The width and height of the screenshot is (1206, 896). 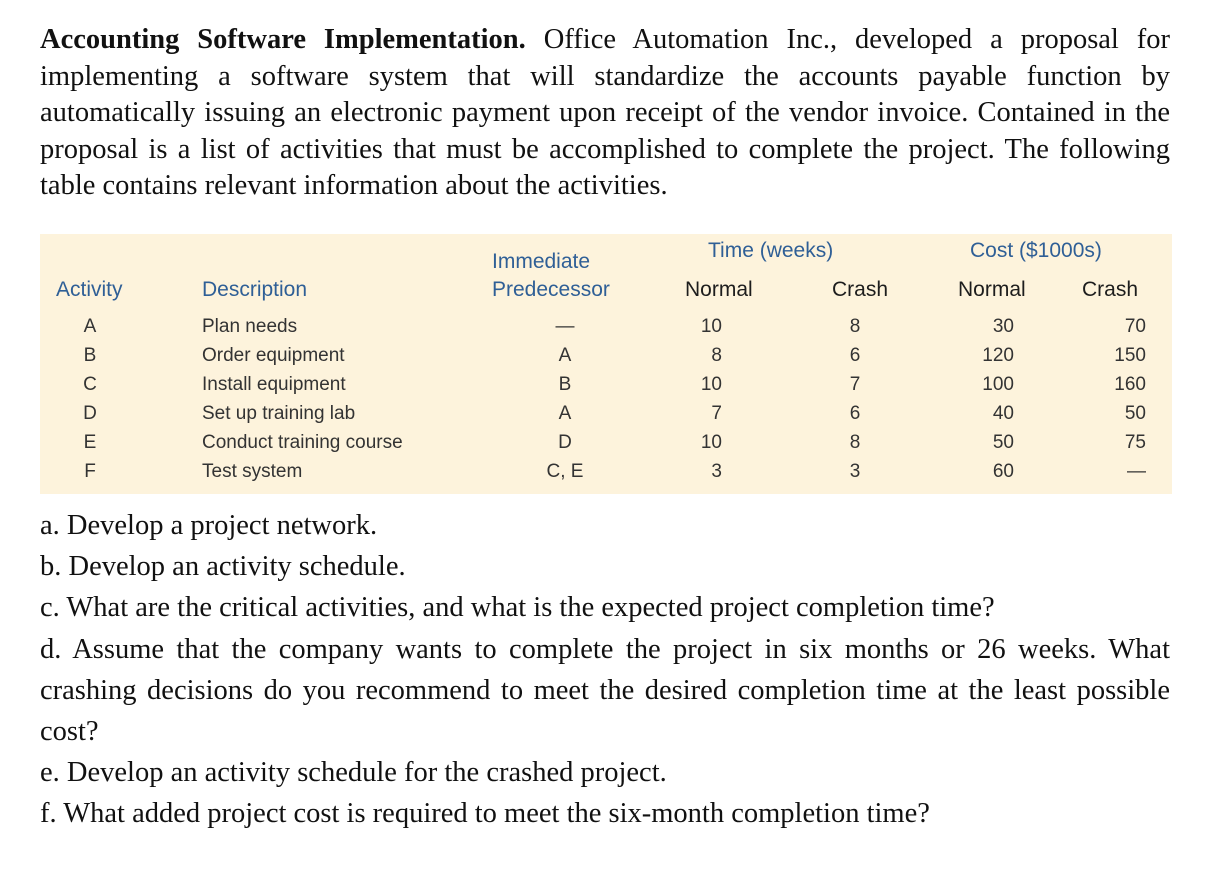 I want to click on question-label: d., so click(x=51, y=649).